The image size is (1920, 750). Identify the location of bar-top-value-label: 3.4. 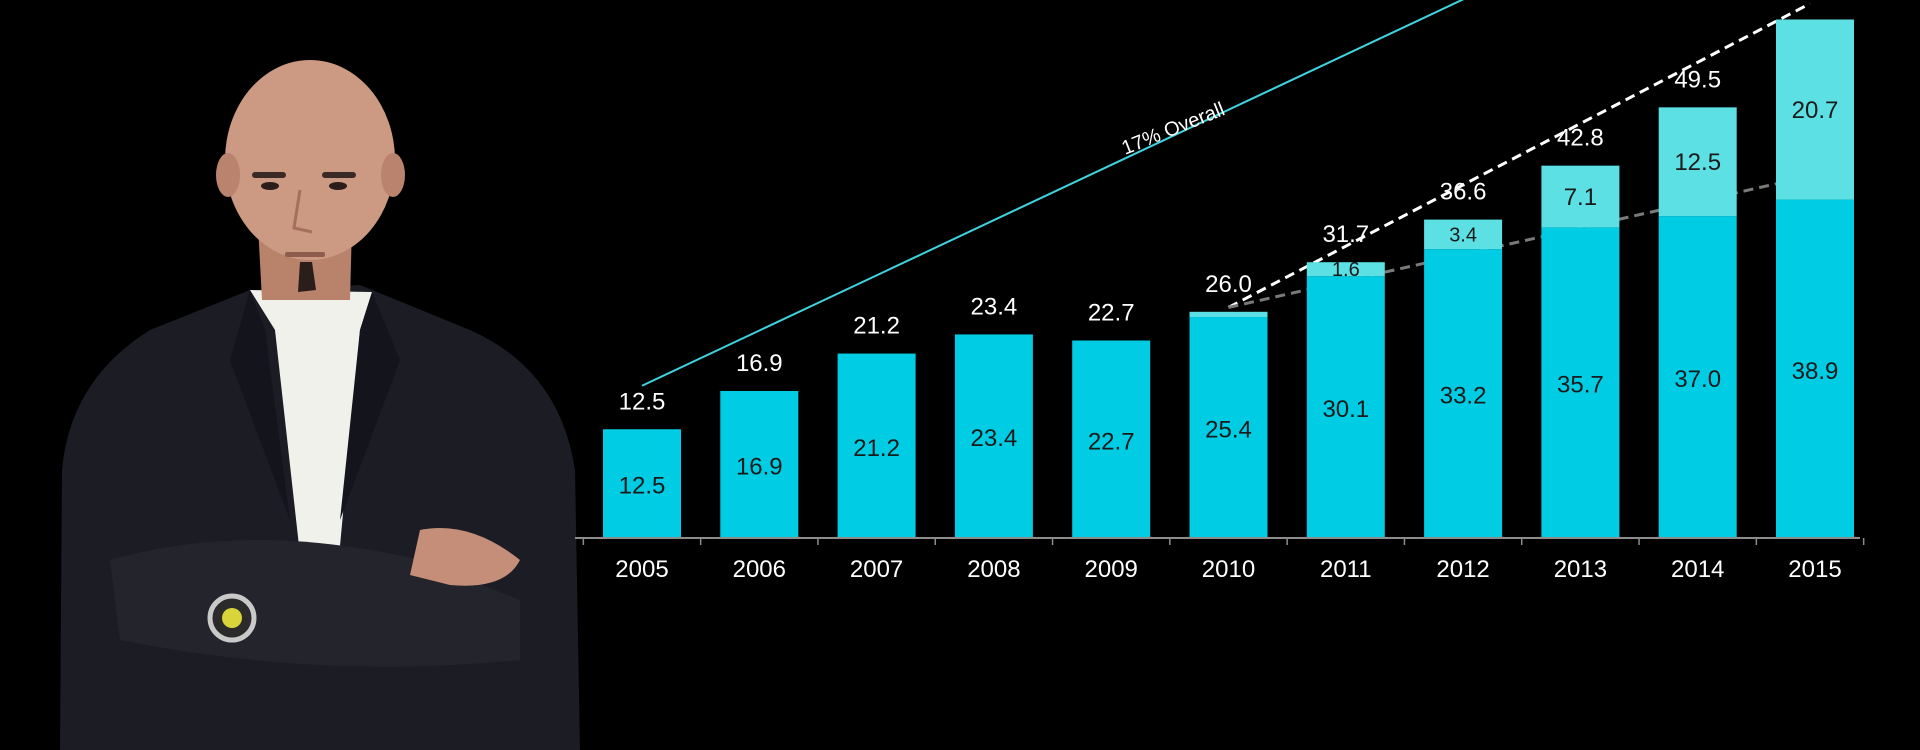
(1463, 235).